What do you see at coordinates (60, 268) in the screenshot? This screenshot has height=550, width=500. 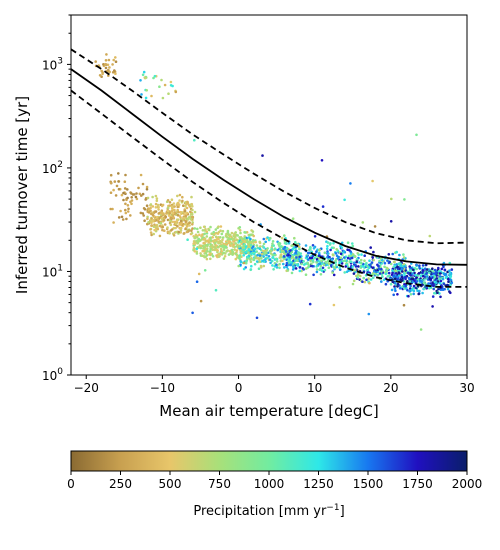 I see `y-tick-exponent: 1` at bounding box center [60, 268].